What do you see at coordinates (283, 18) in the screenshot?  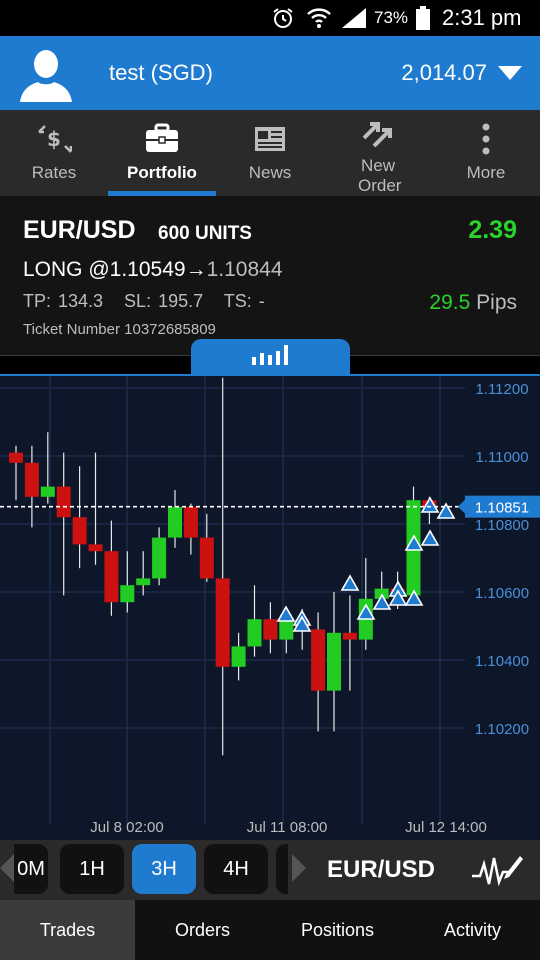 I see `alarm-icon` at bounding box center [283, 18].